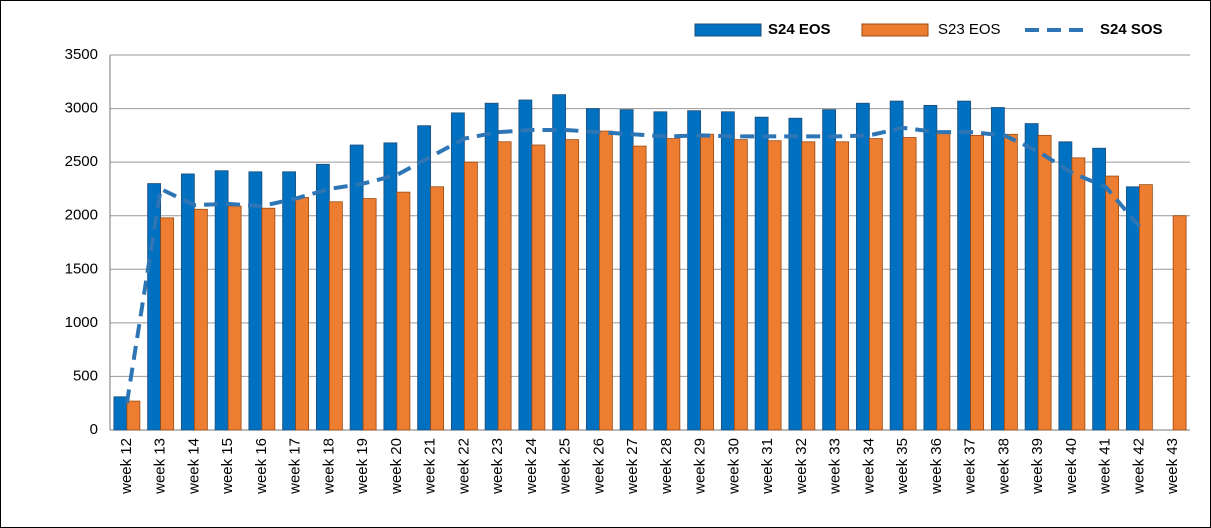 The image size is (1211, 528). What do you see at coordinates (227, 466) in the screenshot?
I see `x-tick-label: week 15` at bounding box center [227, 466].